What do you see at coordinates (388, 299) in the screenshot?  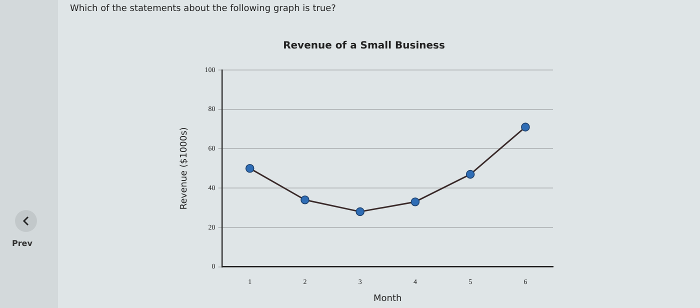 I see `x-axis-title: Month` at bounding box center [388, 299].